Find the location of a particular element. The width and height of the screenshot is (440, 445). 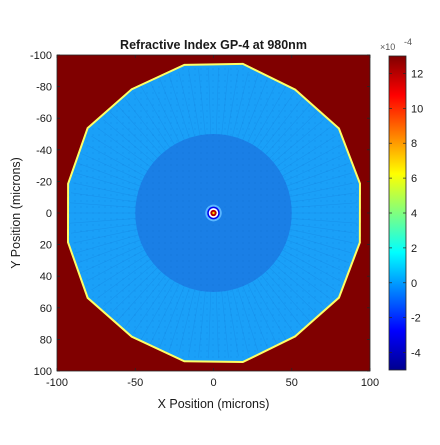

y-axis-label: Y Position (microns) is located at coordinates (16, 213).